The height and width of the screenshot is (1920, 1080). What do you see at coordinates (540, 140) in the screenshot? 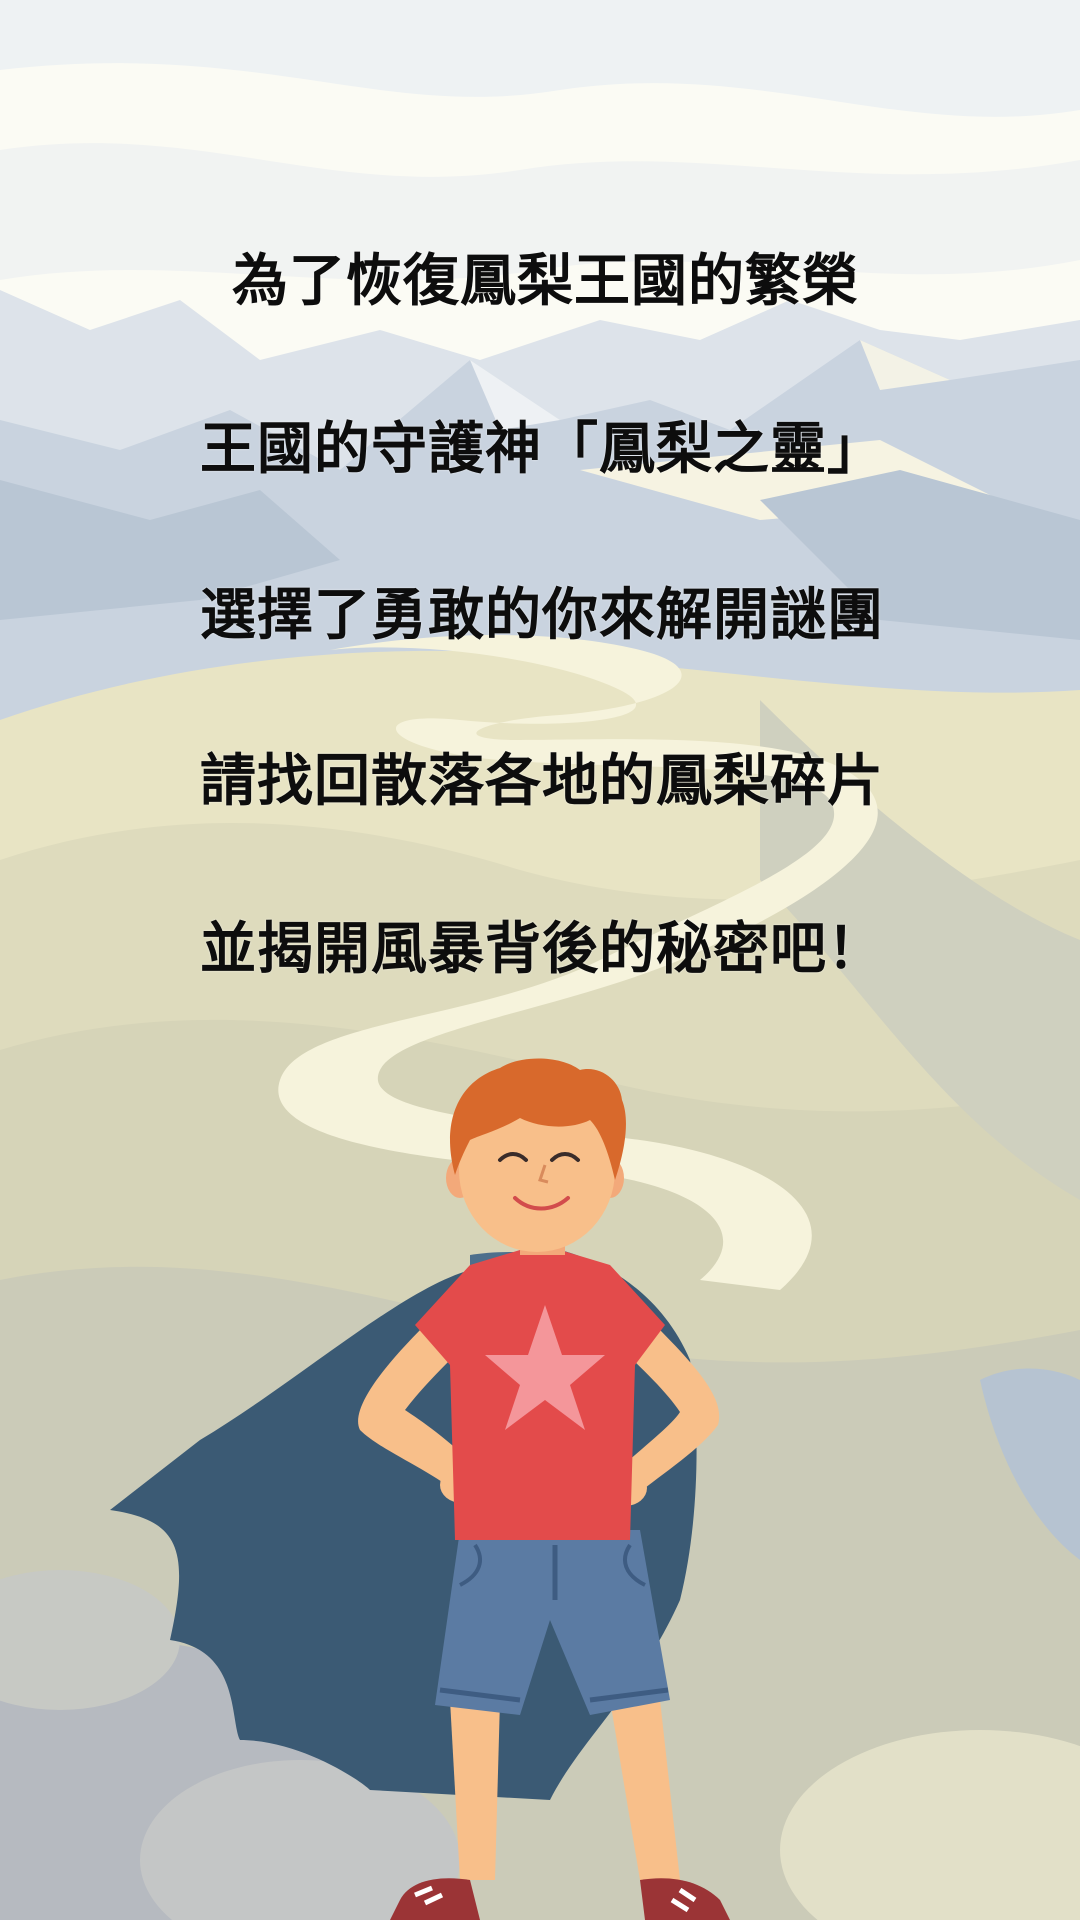
I see `sky-clouds` at bounding box center [540, 140].